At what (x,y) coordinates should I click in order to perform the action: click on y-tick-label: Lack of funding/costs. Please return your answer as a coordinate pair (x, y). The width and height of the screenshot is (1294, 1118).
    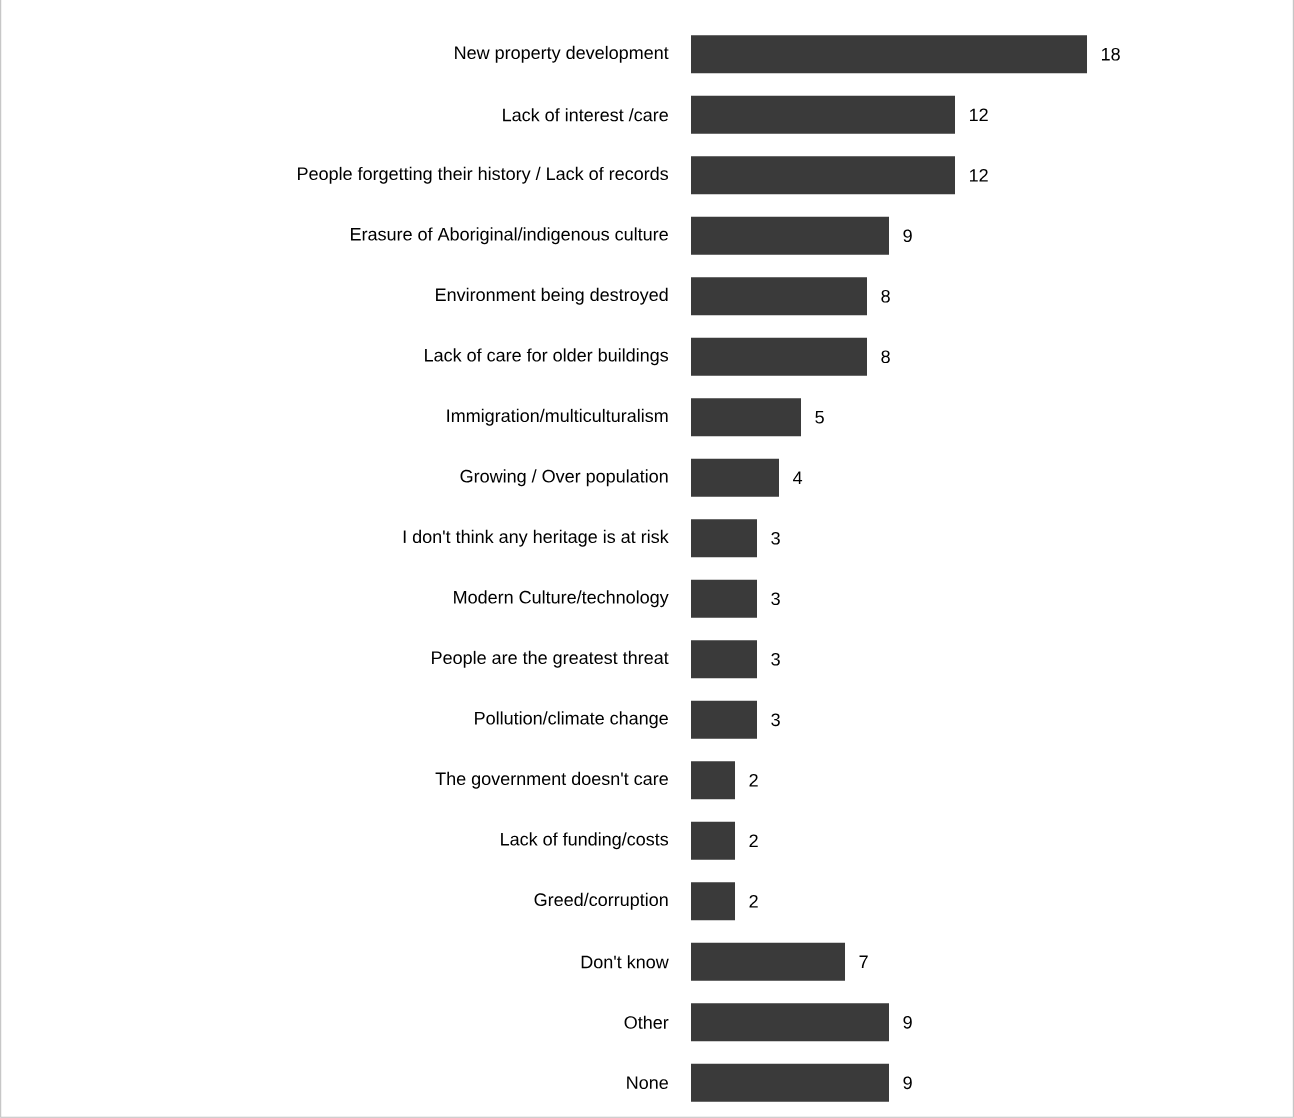
    Looking at the image, I should click on (585, 841).